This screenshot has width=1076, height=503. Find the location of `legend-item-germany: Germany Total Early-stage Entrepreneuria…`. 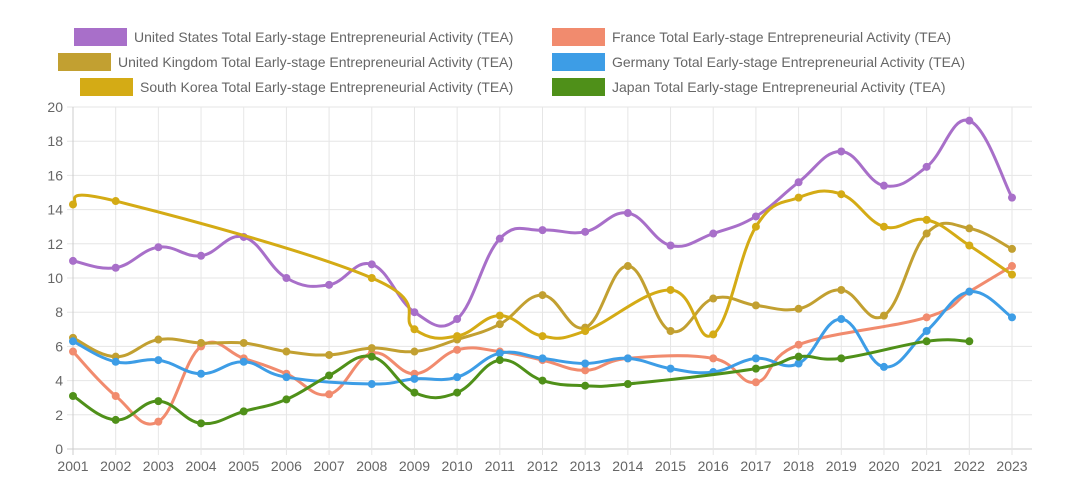

legend-item-germany: Germany Total Early-stage Entrepreneuria… is located at coordinates (758, 62).